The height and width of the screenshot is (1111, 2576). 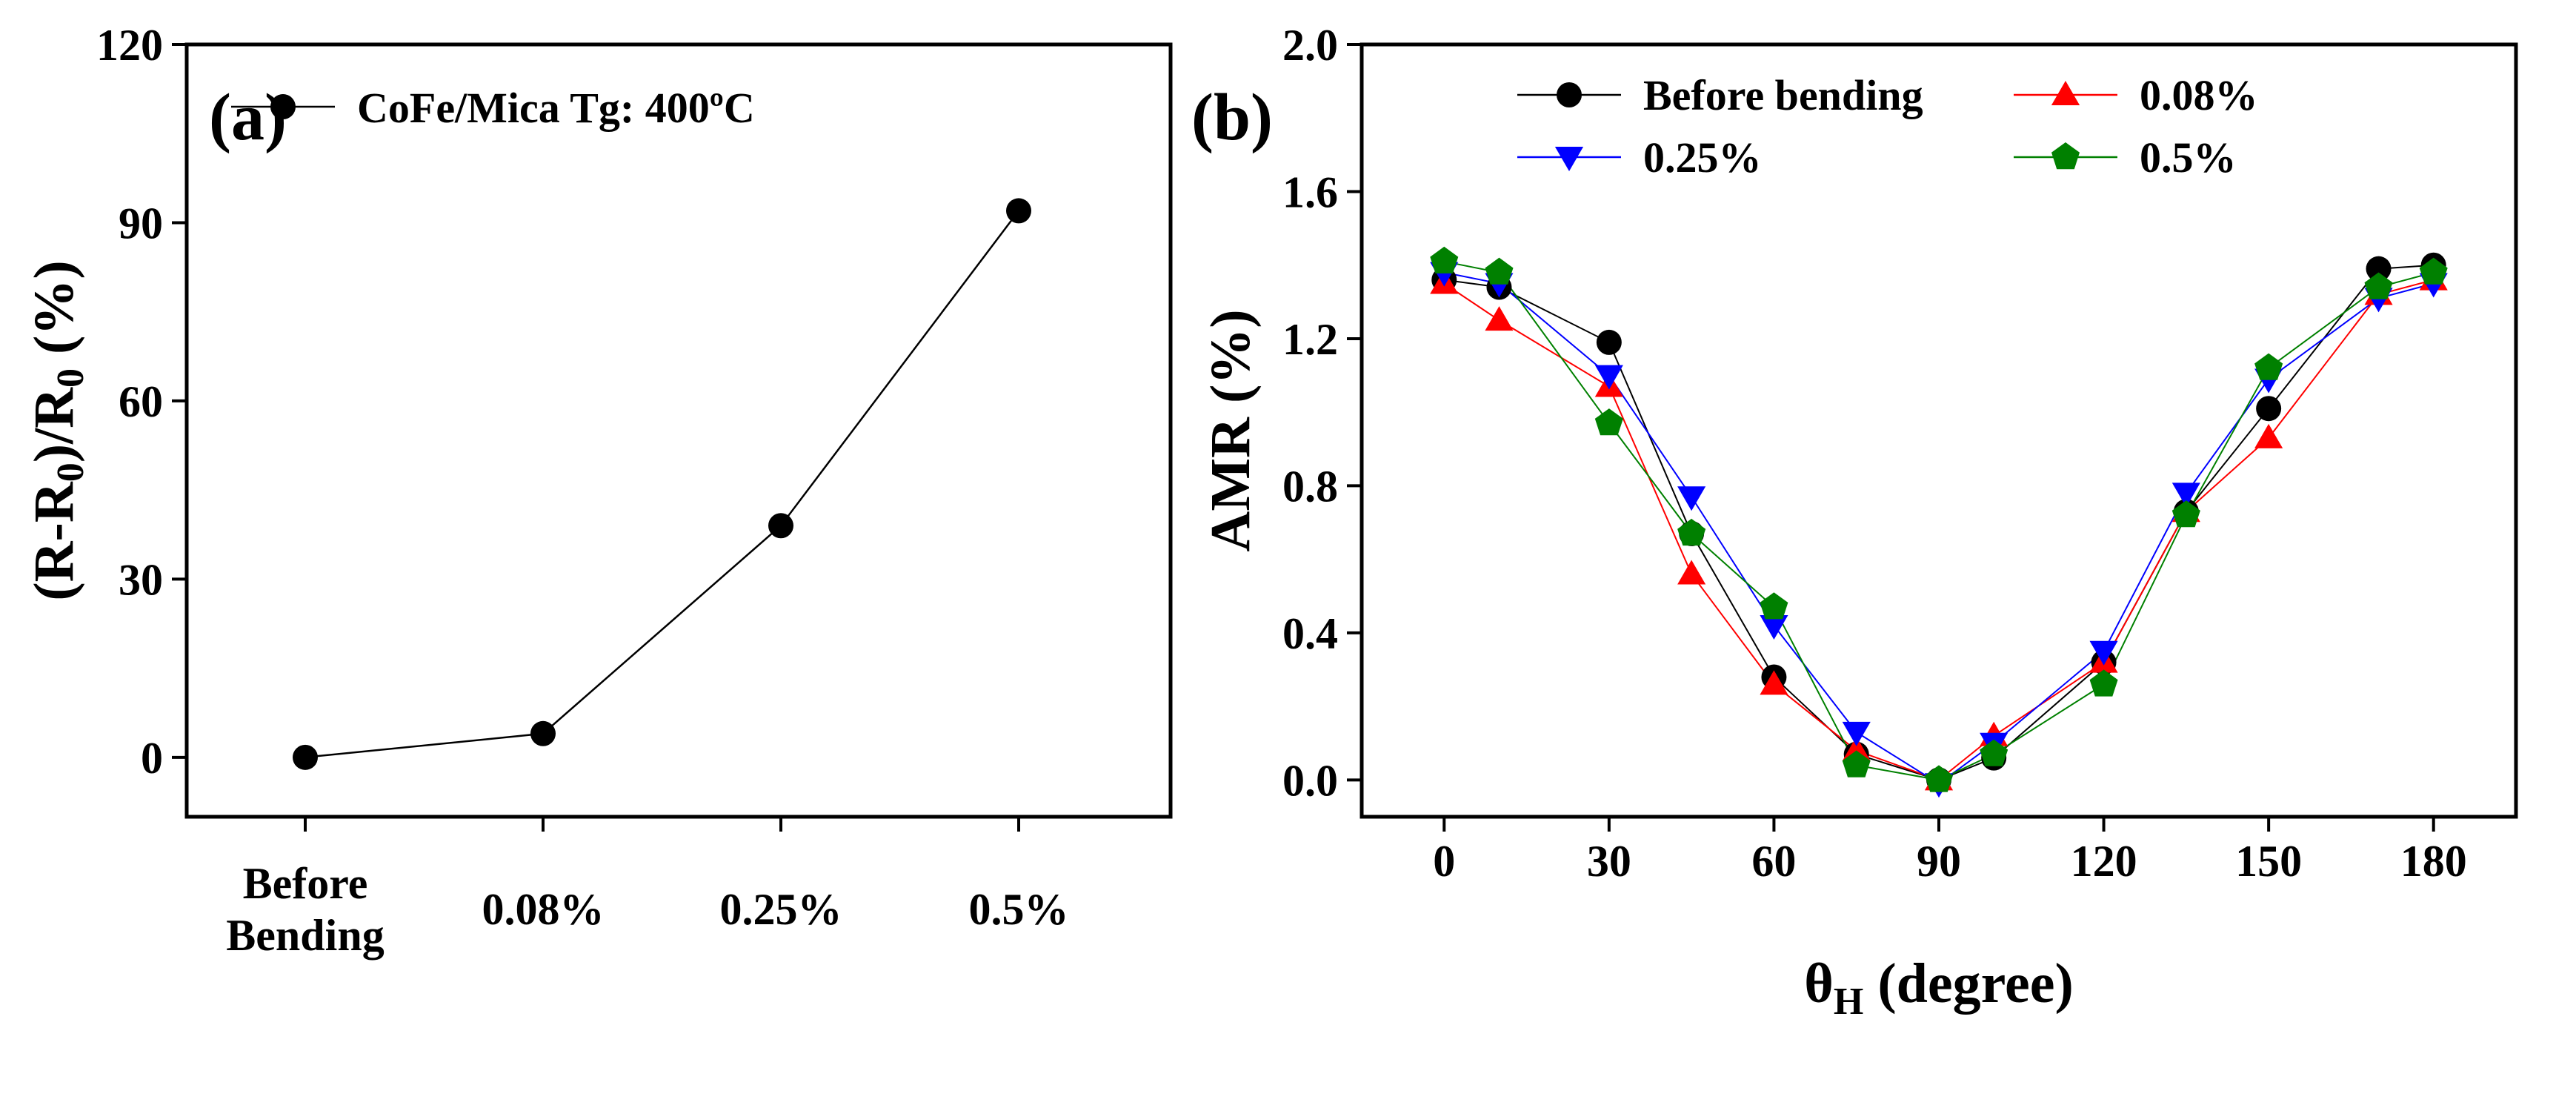 I want to click on panel-b-ytick-label: 0.0, so click(x=1310, y=781).